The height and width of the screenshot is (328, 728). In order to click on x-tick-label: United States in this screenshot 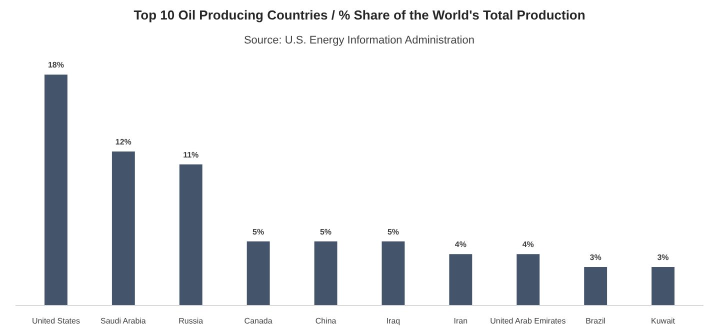, I will do `click(56, 321)`.